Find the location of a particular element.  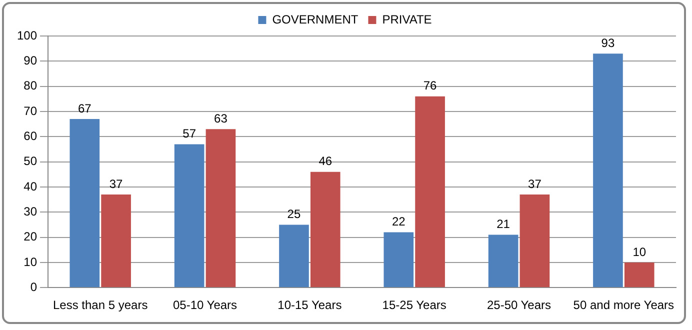

y-tick-label: 90 is located at coordinates (31, 60).